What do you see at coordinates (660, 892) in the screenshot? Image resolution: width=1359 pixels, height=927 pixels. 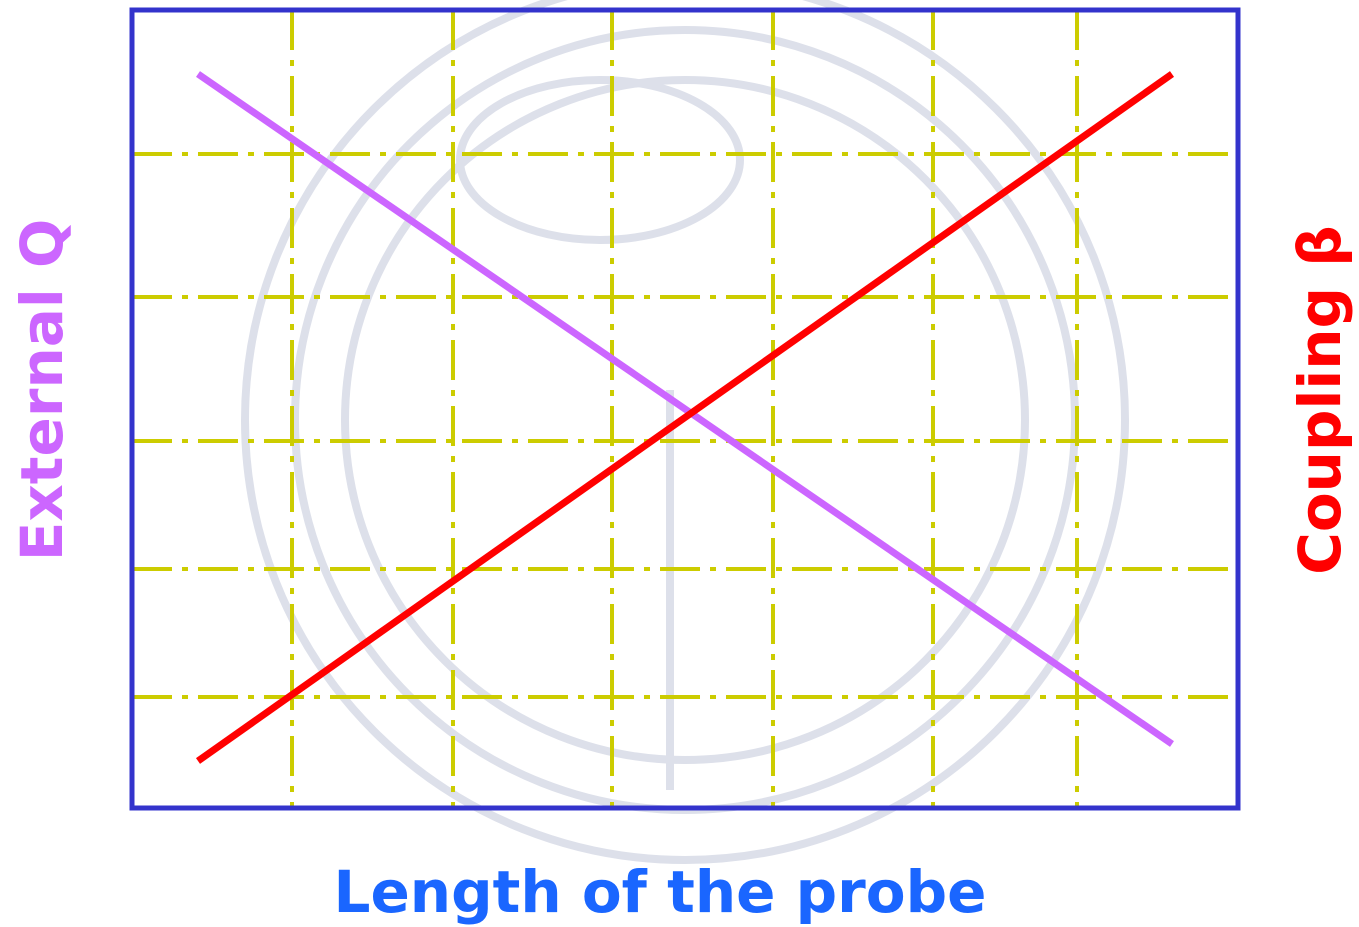 I see `x-axis-label: Length of the probe` at bounding box center [660, 892].